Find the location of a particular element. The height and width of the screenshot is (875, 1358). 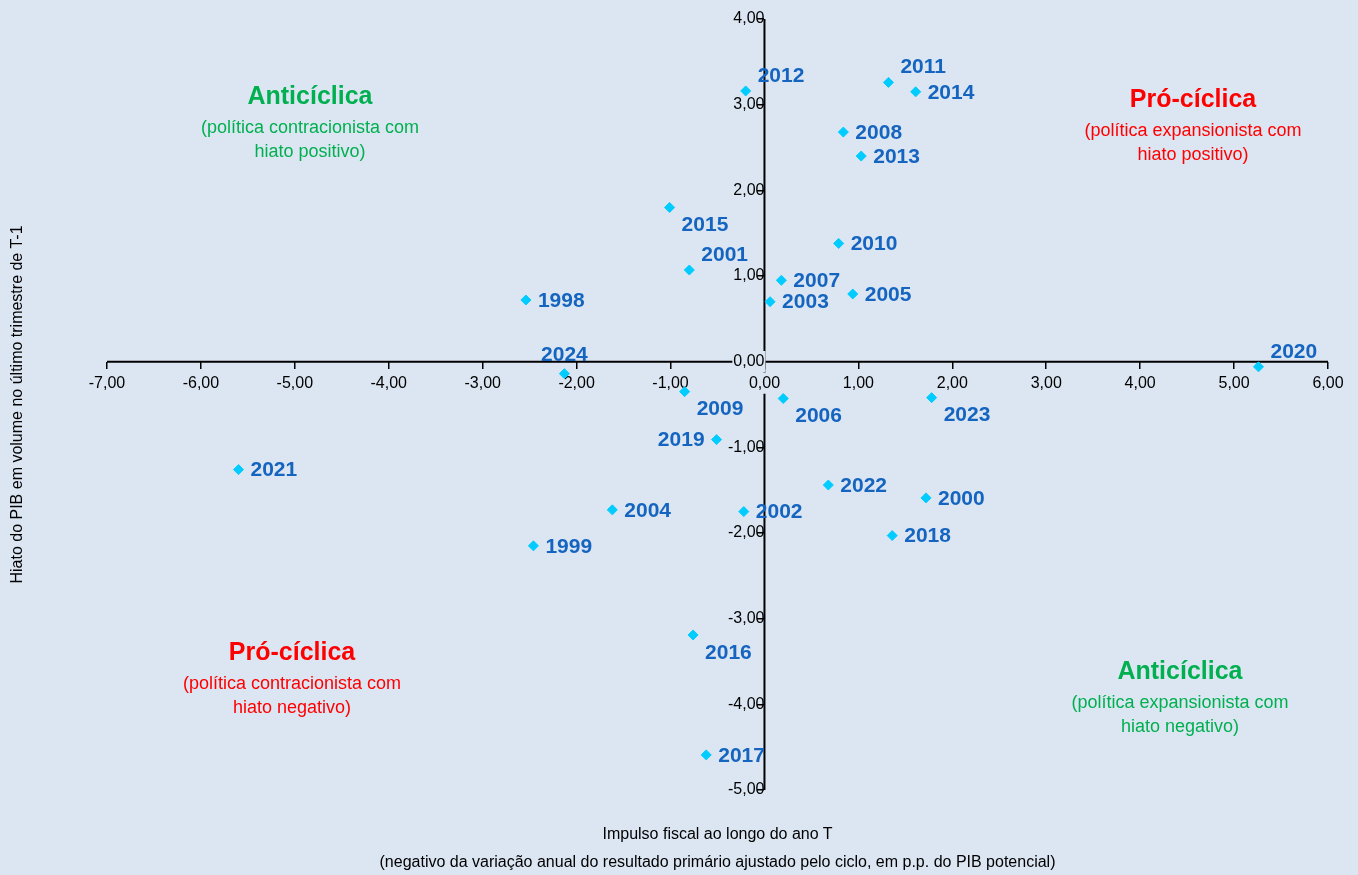

x-tick-label: 4,00 is located at coordinates (1140, 382).